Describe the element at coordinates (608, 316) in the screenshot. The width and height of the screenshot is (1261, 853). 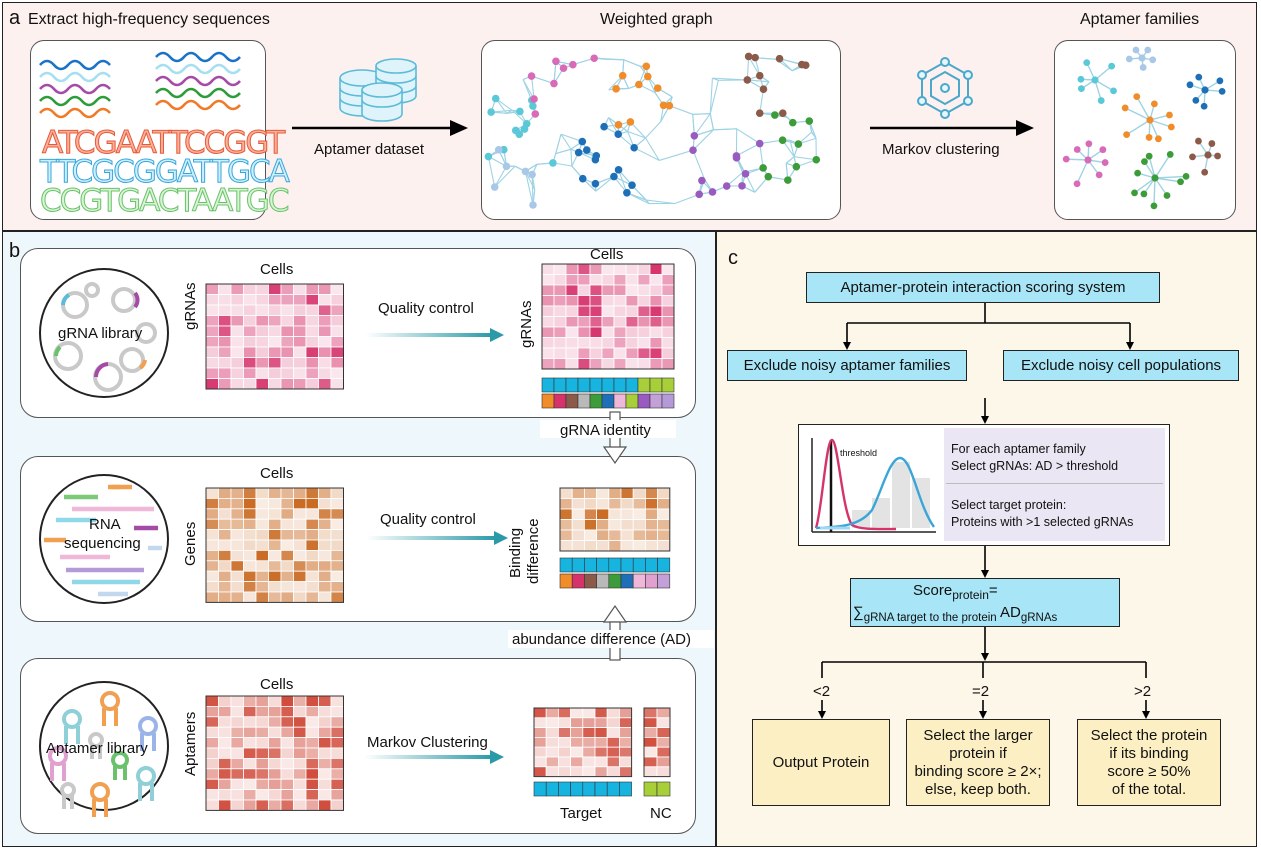
I see `grna-filtered-heatmap-frame` at that location.